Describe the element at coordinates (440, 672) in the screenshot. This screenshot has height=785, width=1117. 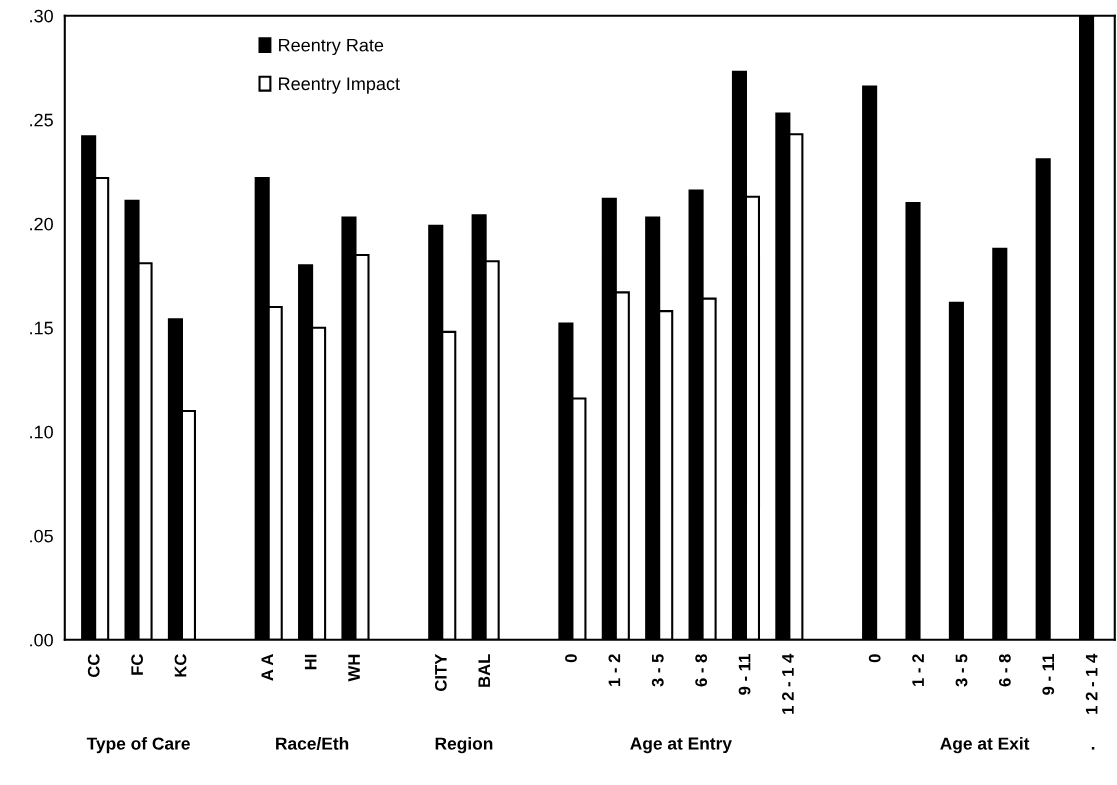
I see `x-tick-label: CITY` at that location.